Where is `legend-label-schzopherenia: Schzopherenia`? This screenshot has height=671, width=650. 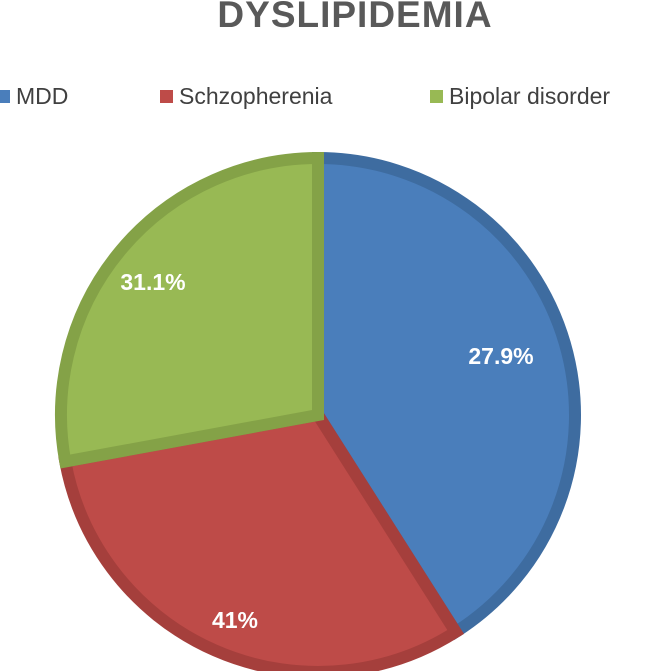 legend-label-schzopherenia: Schzopherenia is located at coordinates (256, 95).